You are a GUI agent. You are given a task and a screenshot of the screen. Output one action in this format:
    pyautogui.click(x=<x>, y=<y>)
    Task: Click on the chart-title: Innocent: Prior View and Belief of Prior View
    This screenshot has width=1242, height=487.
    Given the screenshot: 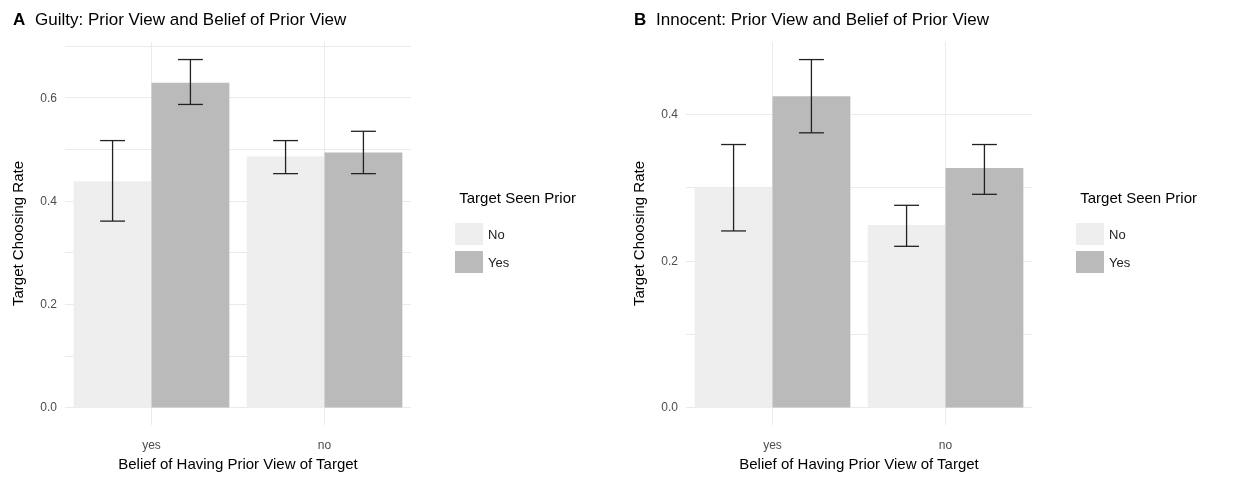 What is the action you would take?
    pyautogui.click(x=823, y=19)
    